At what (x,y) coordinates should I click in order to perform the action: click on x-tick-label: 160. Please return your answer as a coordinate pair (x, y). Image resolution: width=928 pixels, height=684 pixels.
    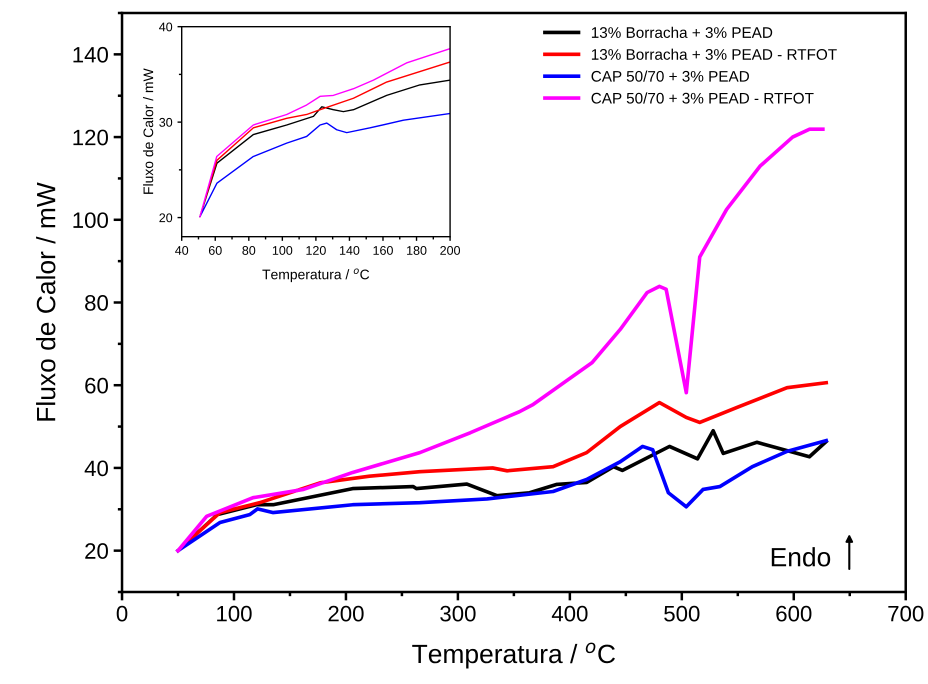
    Looking at the image, I should click on (383, 250).